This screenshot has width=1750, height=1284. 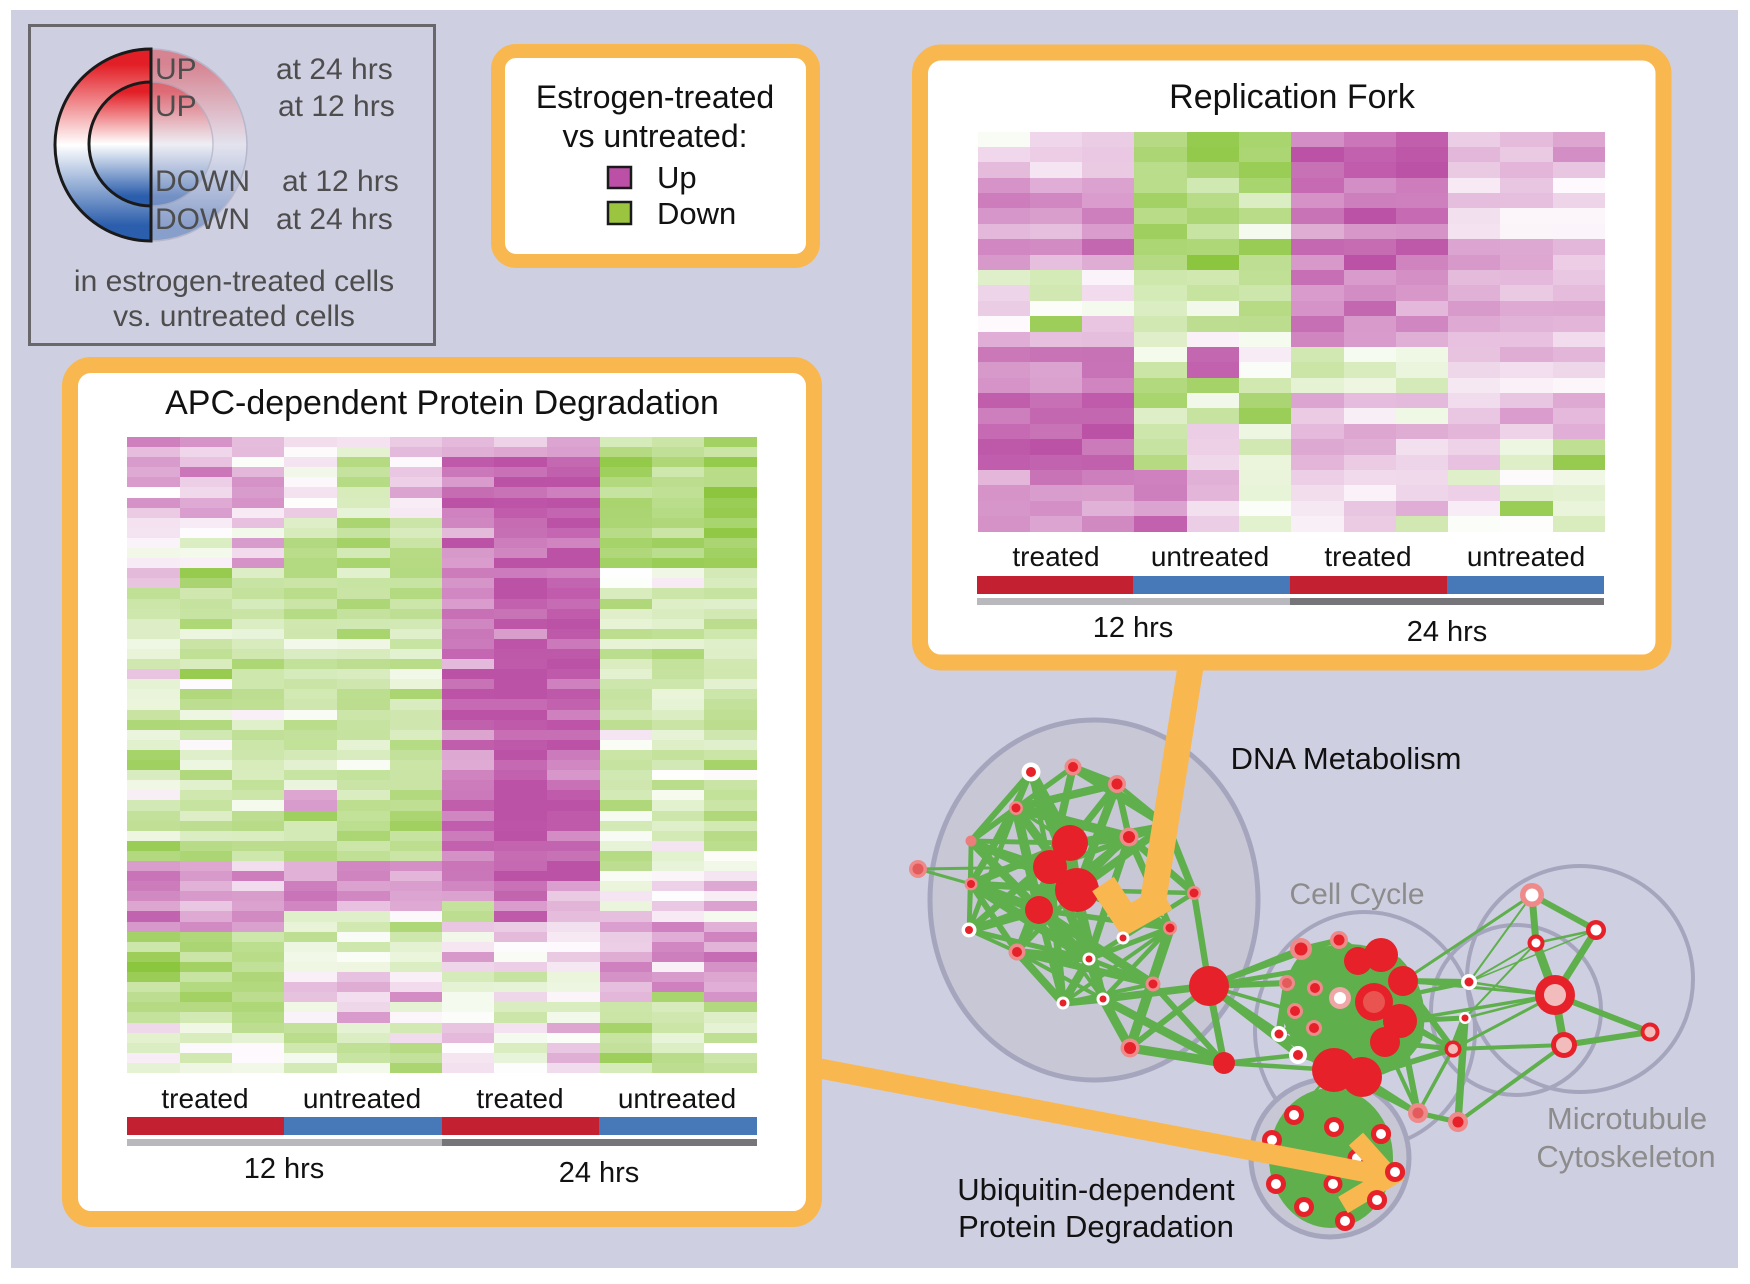 I want to click on svg-text: Up, so click(x=677, y=177).